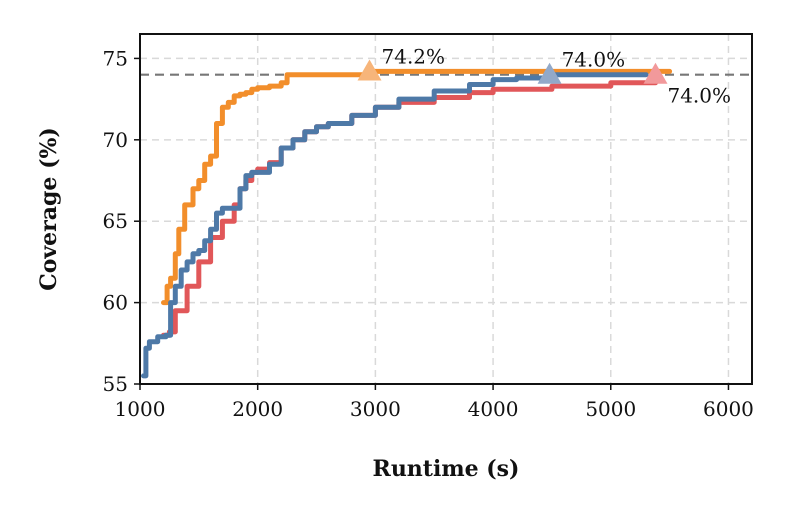 This screenshot has width=793, height=529. I want to click on x-tick-label: 3000, so click(375, 409).